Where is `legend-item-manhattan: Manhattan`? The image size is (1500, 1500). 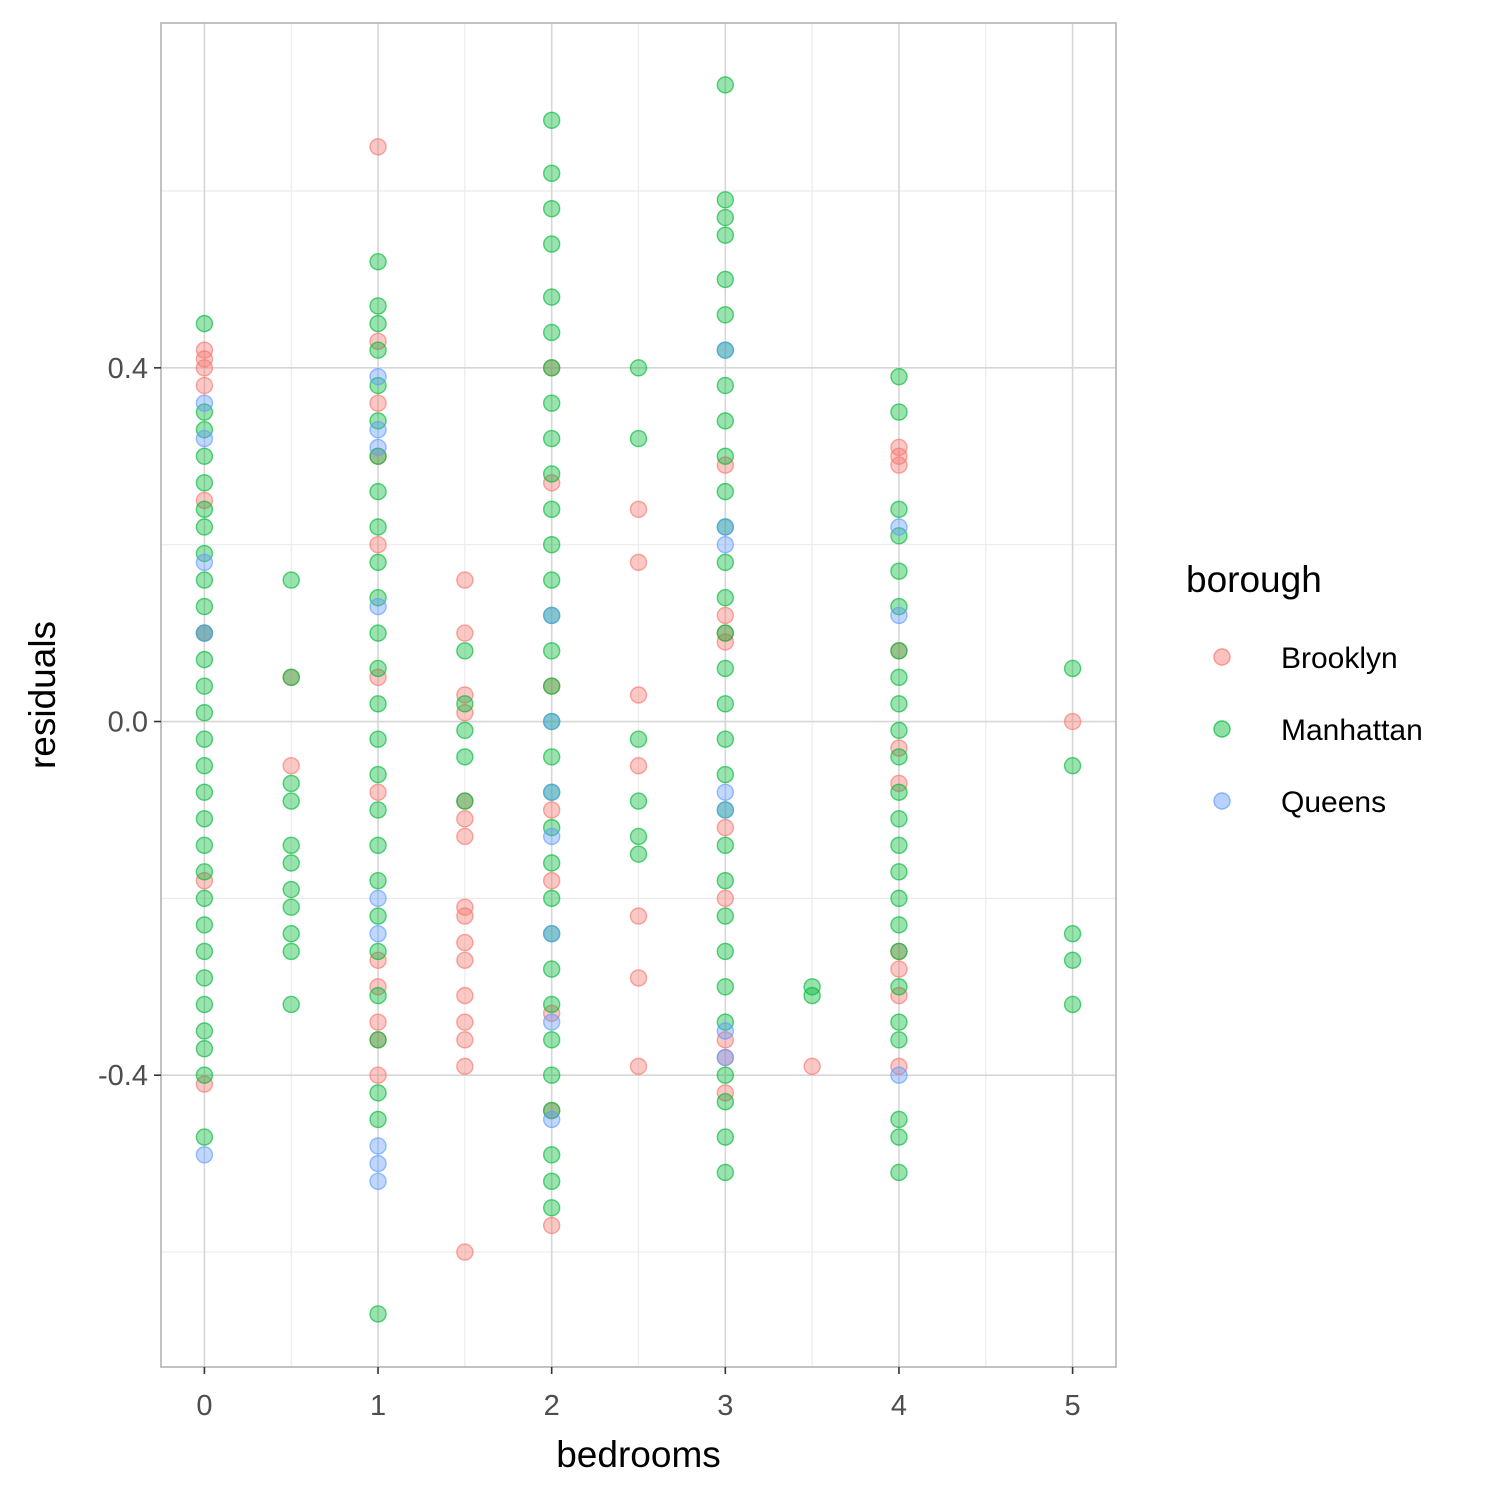 legend-item-manhattan: Manhattan is located at coordinates (1318, 730).